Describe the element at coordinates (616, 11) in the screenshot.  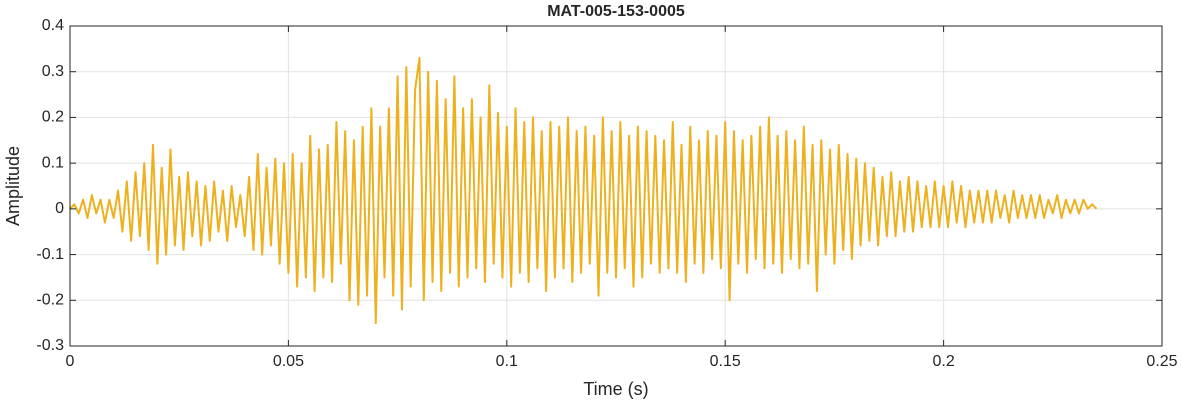
I see `chart-title: MAT-005-153-0005` at that location.